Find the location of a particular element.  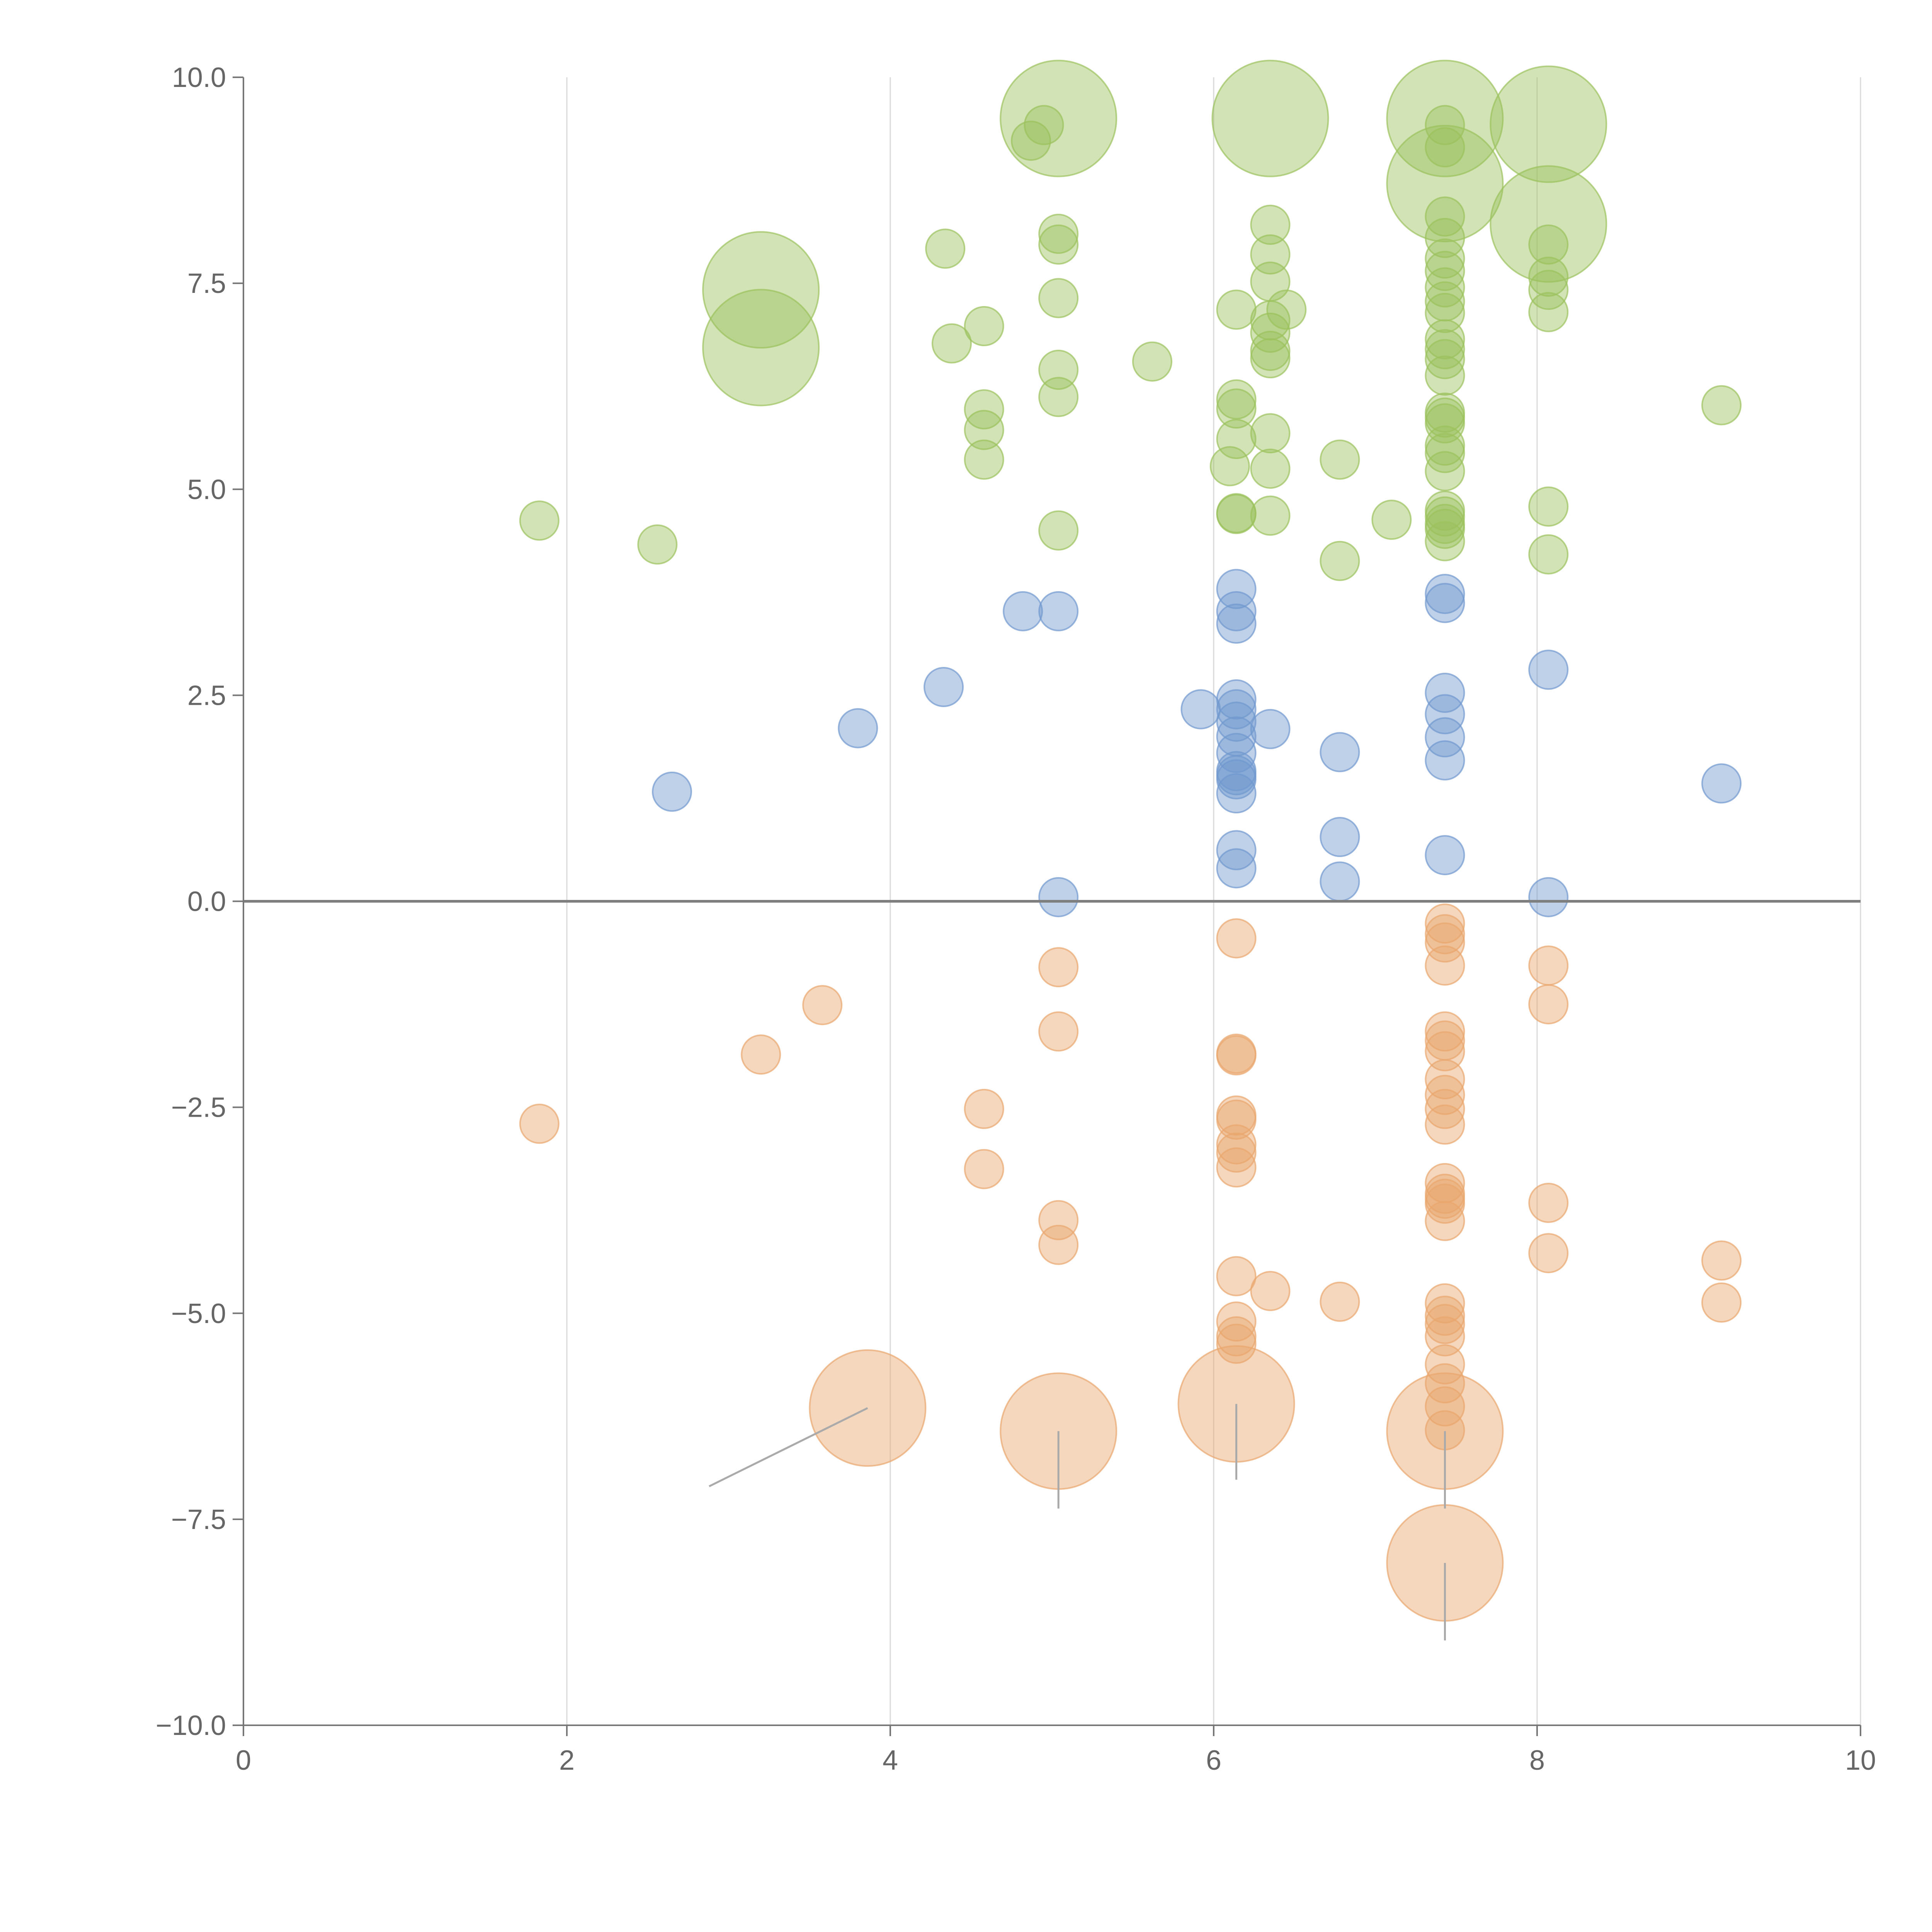

x-tick-label: 8 is located at coordinates (1537, 1760).